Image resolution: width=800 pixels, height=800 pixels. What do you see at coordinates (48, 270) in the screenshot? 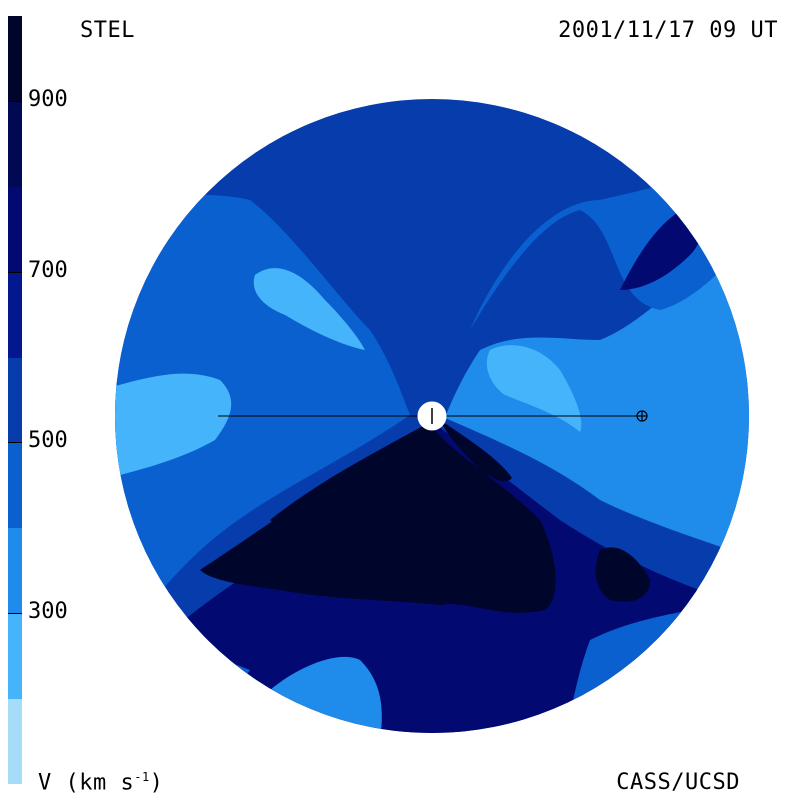
I see `colorbar-tick-label: 700` at bounding box center [48, 270].